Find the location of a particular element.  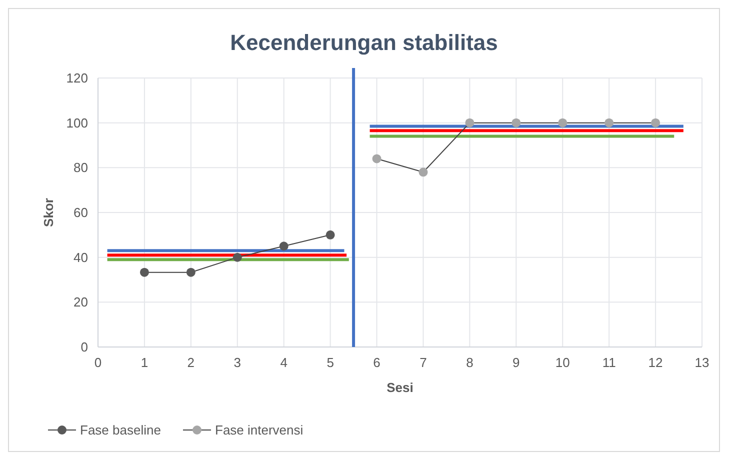

y-tick-label: 120 is located at coordinates (77, 78).